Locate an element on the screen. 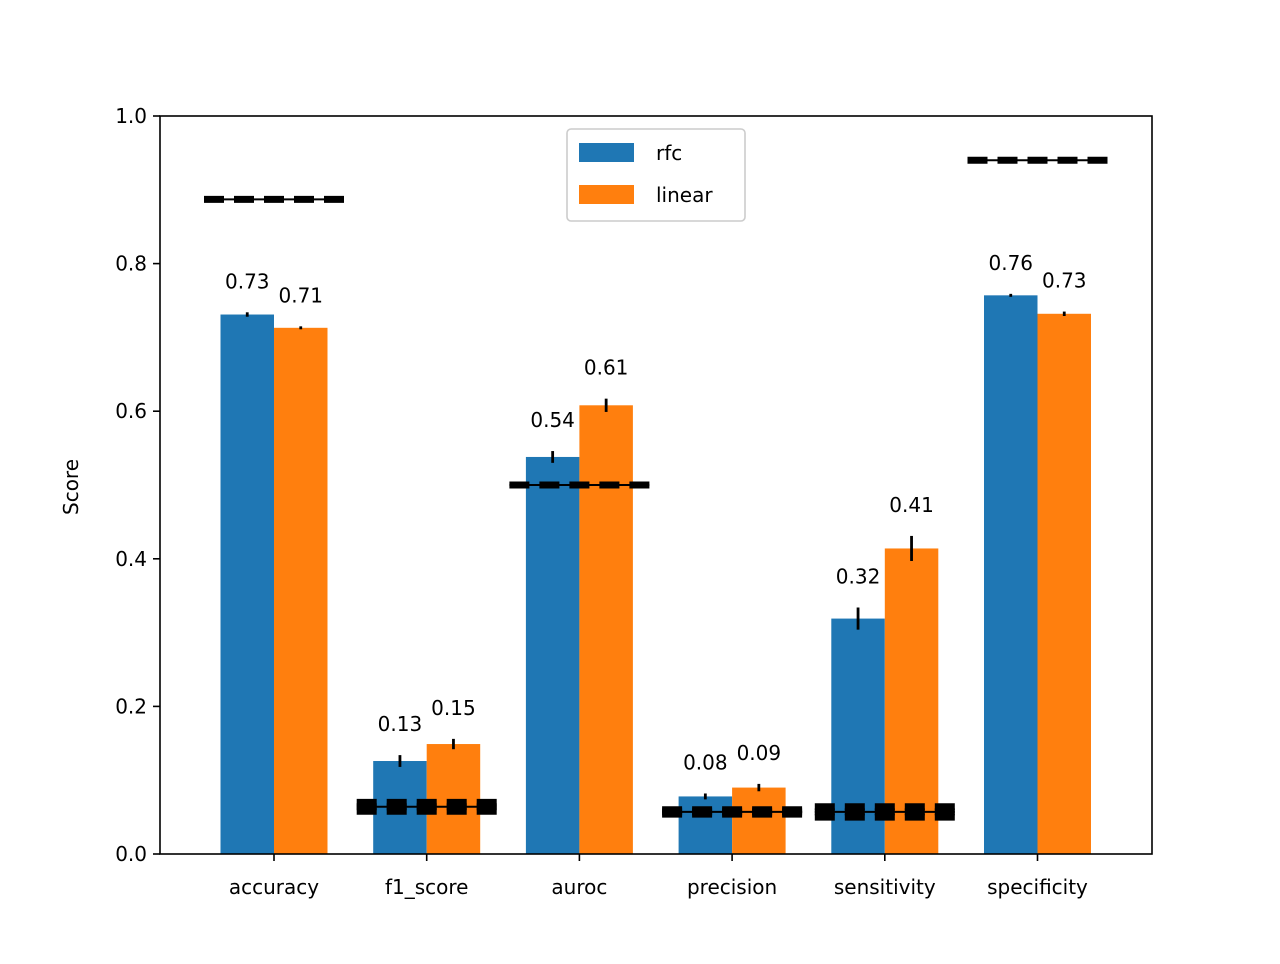 The width and height of the screenshot is (1280, 964). value-label-linear-auroc: 0.61 is located at coordinates (606, 368).